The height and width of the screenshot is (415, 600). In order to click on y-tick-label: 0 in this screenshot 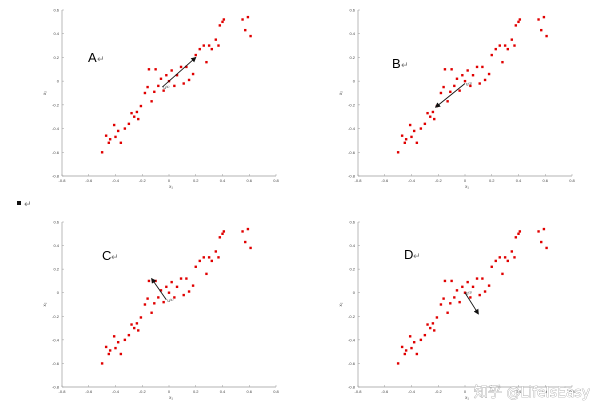, I will do `click(354, 81)`.